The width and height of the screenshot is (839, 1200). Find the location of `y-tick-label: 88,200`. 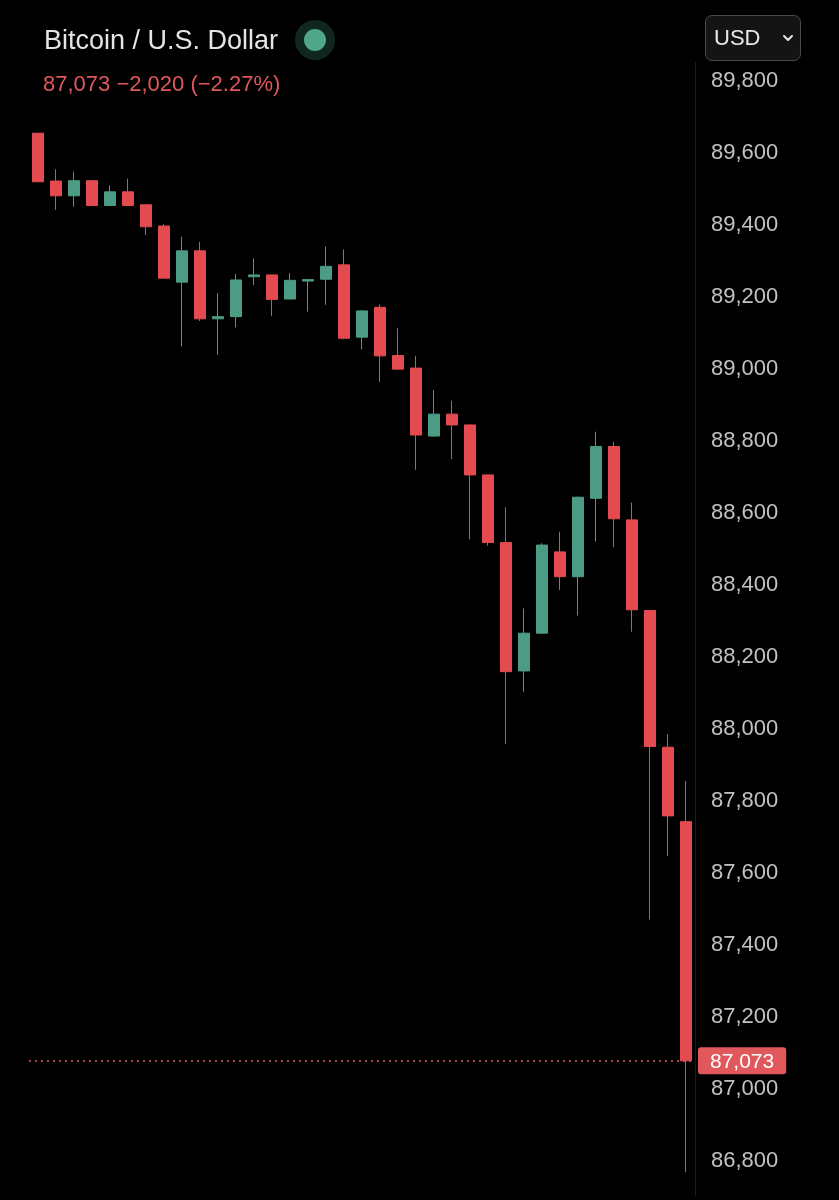

y-tick-label: 88,200 is located at coordinates (745, 655).